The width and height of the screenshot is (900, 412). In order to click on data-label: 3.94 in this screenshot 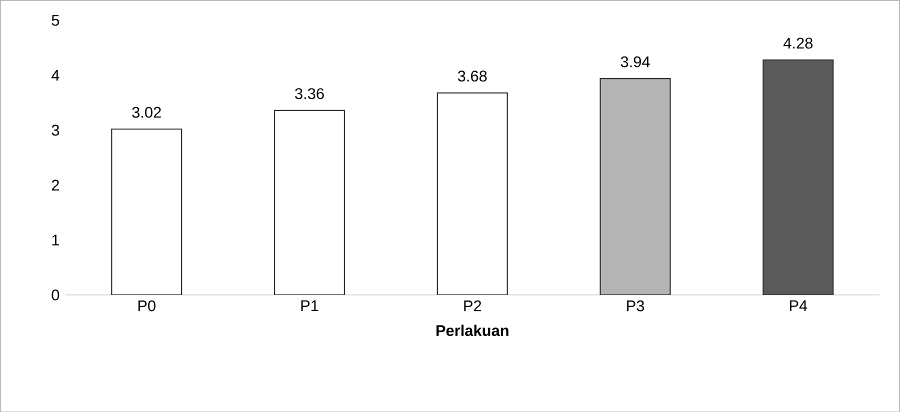, I will do `click(635, 62)`.